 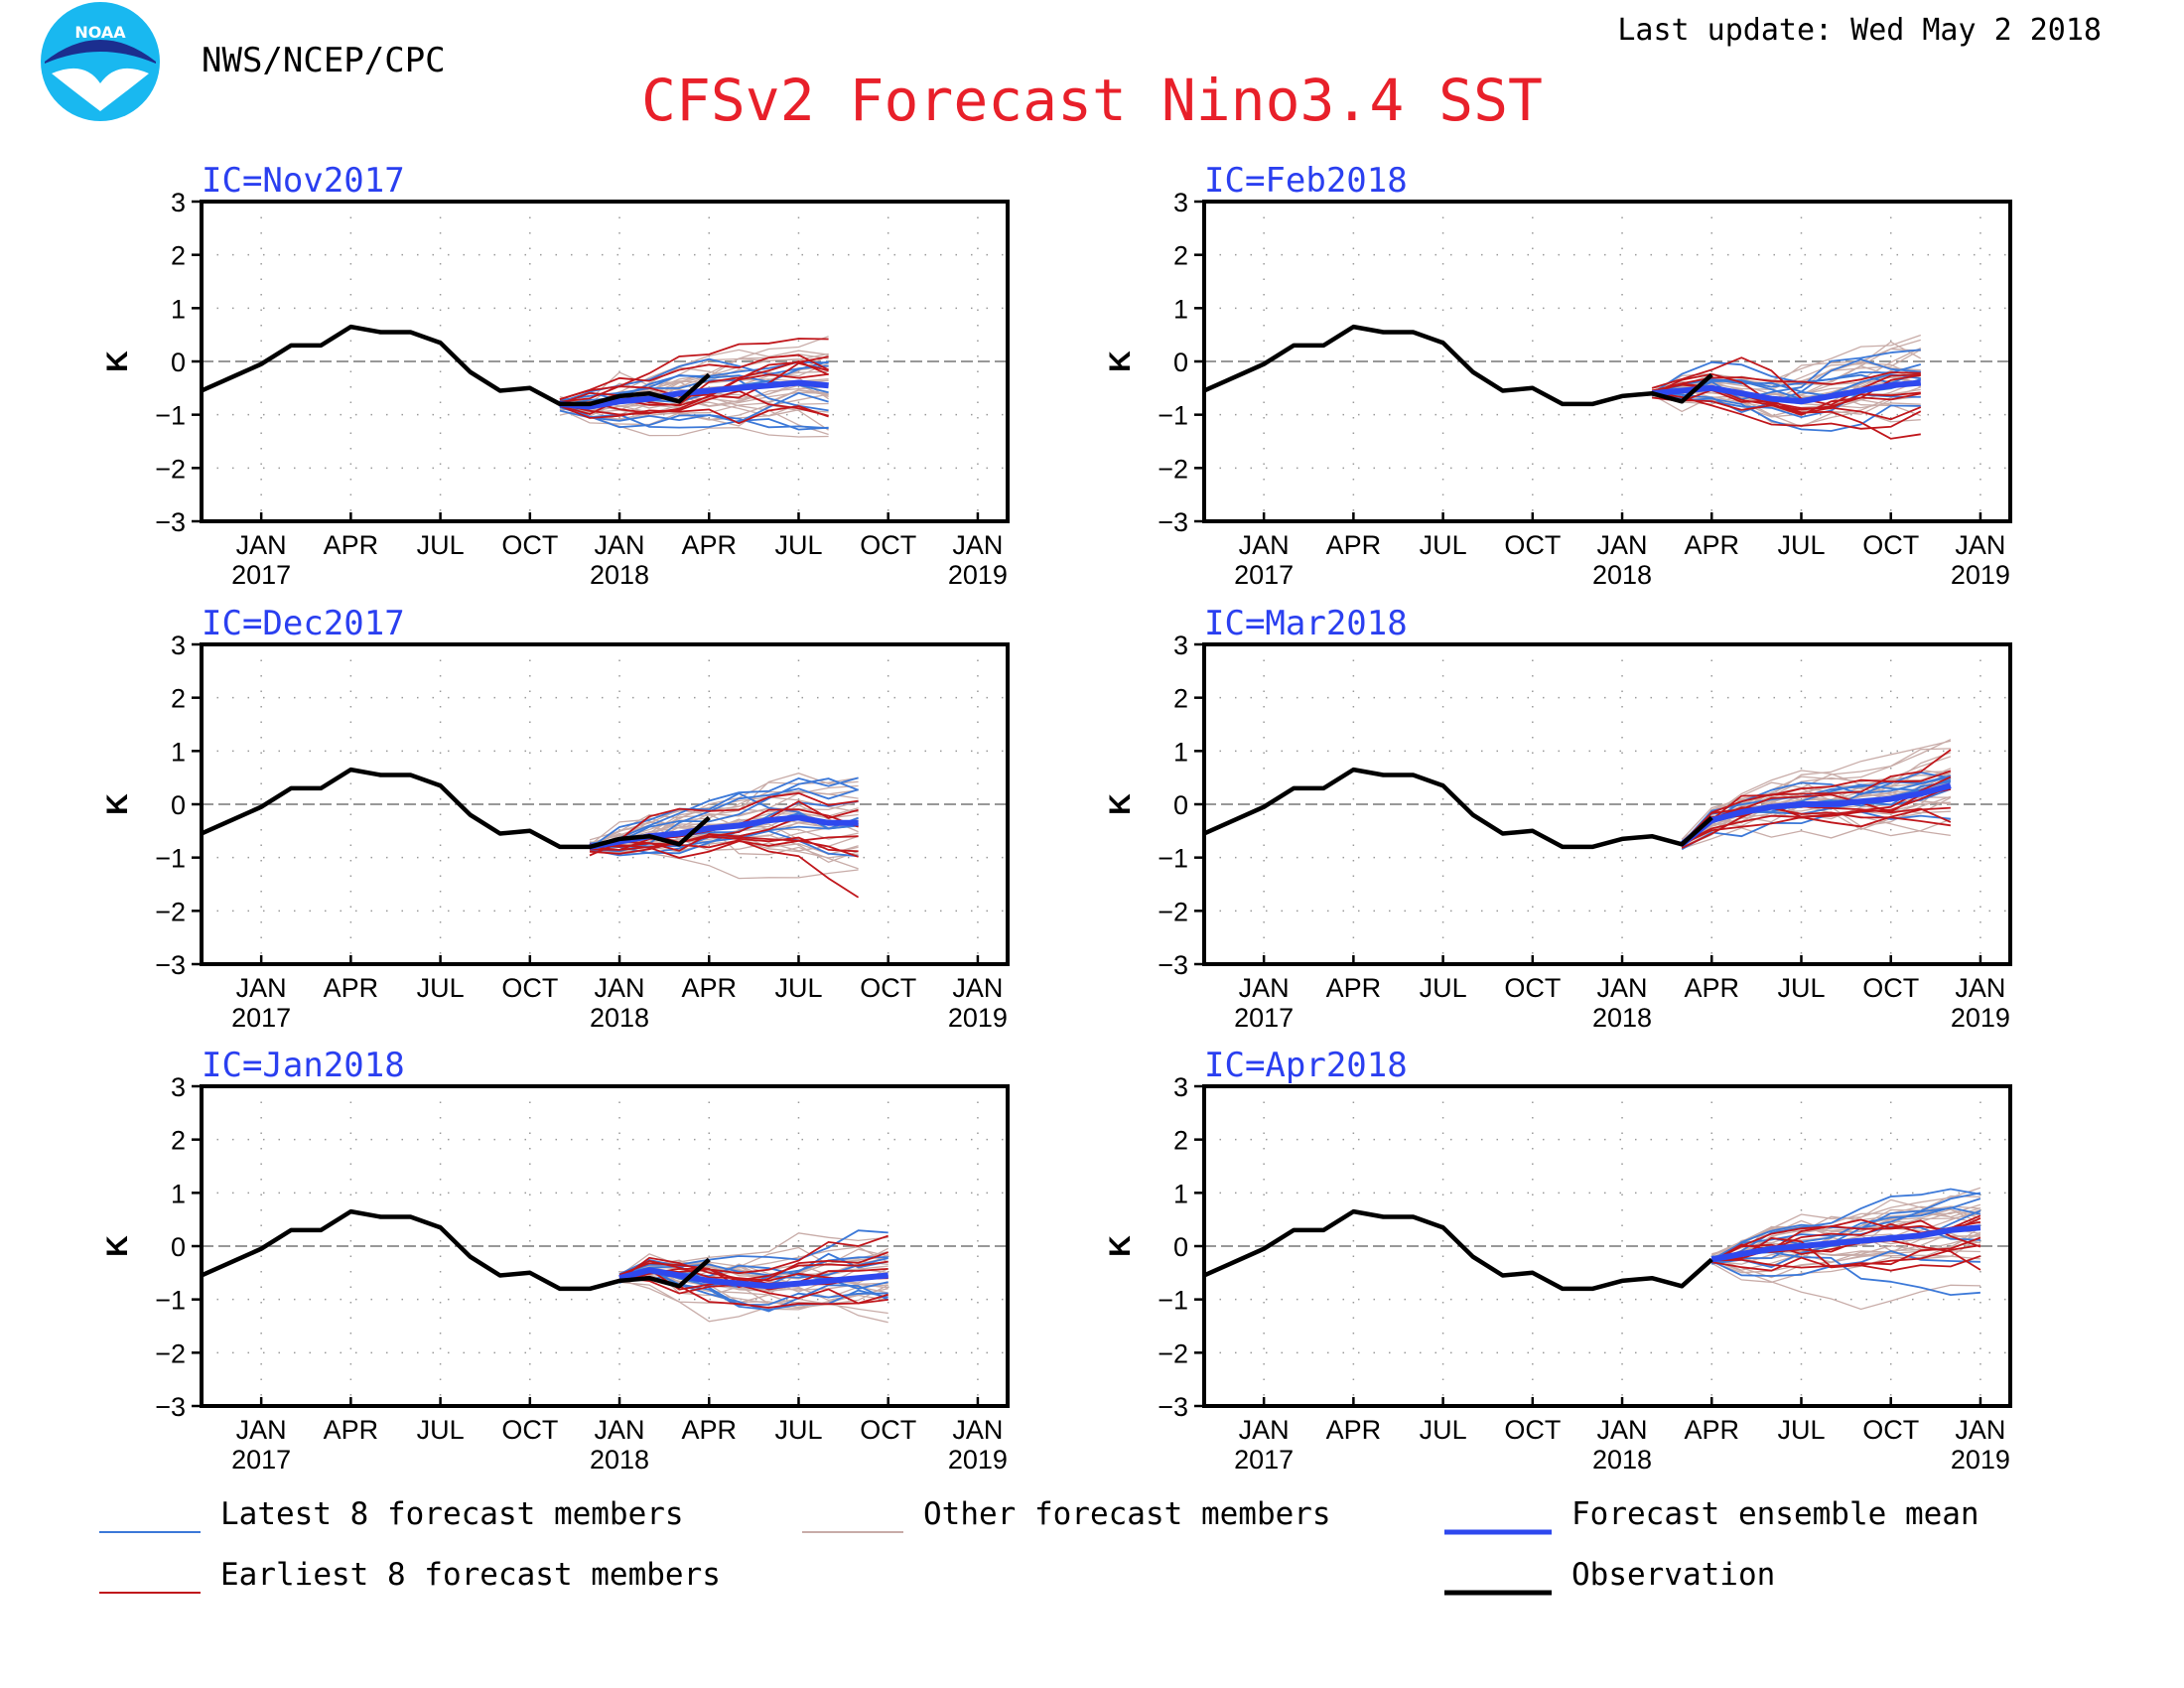 I want to click on logo-text: NOAA, so click(x=100, y=32).